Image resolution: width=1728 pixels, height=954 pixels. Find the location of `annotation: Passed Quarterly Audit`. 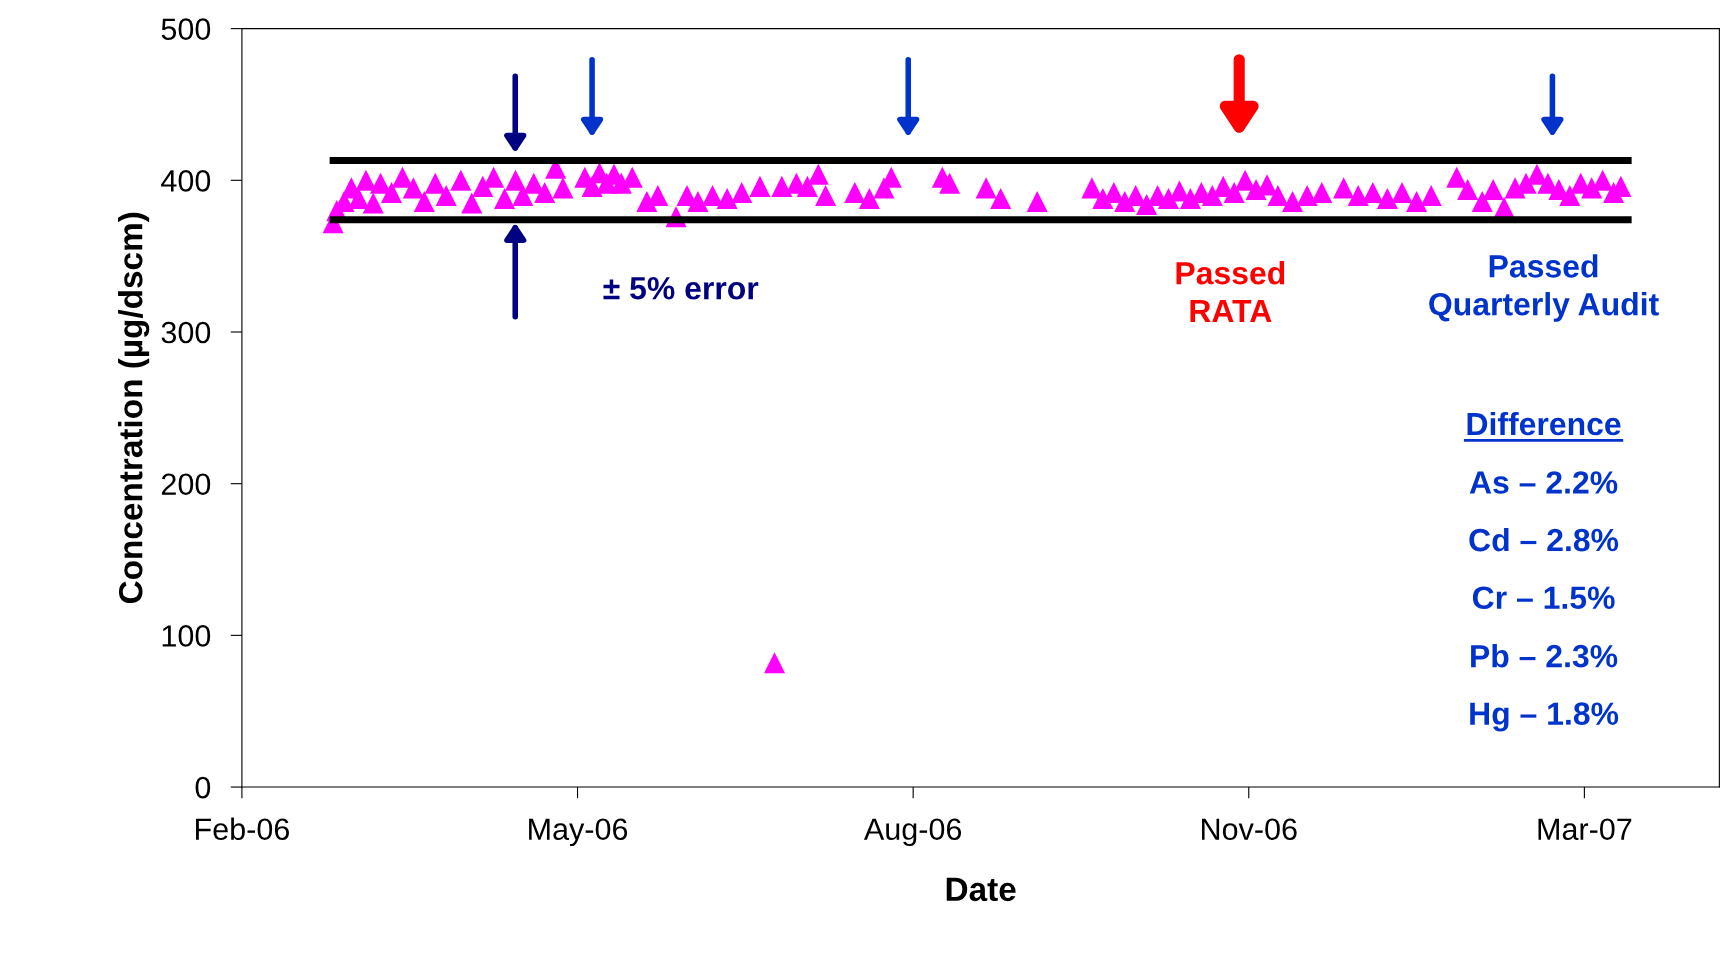

annotation: Passed Quarterly Audit is located at coordinates (1544, 288).